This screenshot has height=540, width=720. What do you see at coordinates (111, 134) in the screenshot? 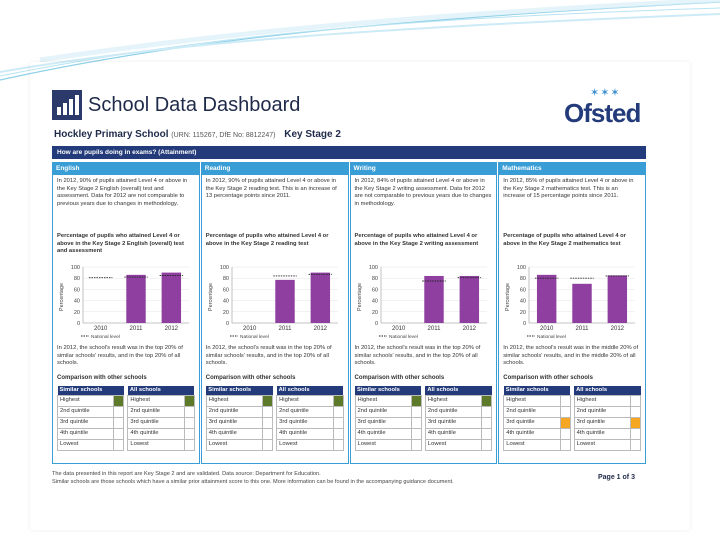
I see `school-name: Hockley Primary School` at bounding box center [111, 134].